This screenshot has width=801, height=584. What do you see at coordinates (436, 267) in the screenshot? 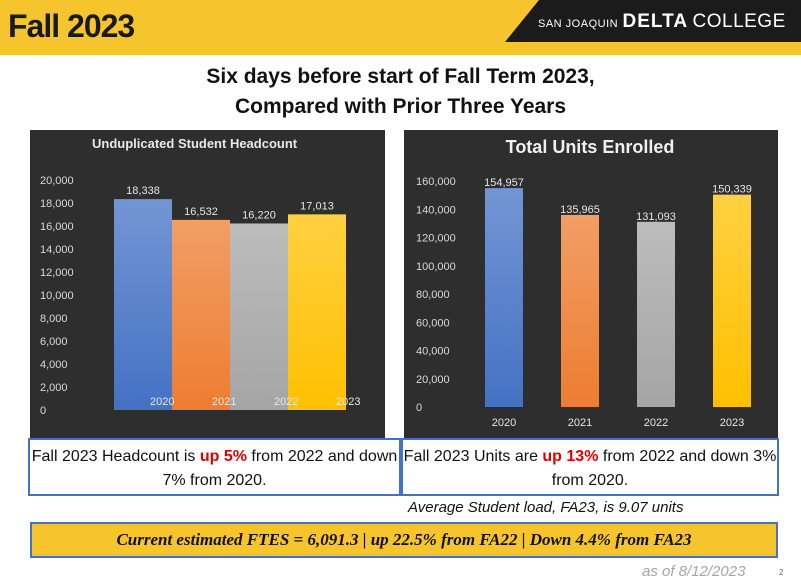
I see `y-tick-label: 100,000` at bounding box center [436, 267].